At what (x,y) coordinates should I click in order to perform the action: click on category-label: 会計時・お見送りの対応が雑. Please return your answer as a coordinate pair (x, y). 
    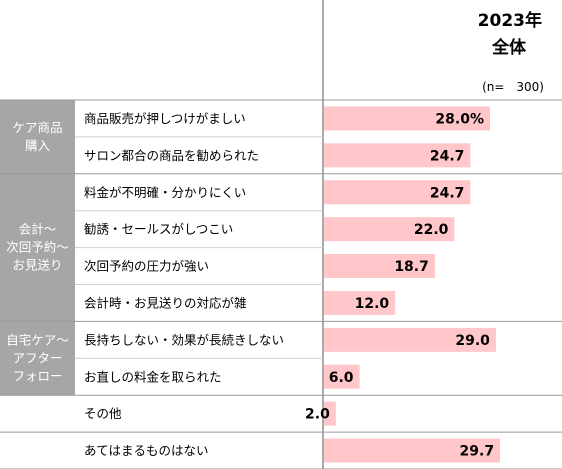
    Looking at the image, I should click on (165, 302).